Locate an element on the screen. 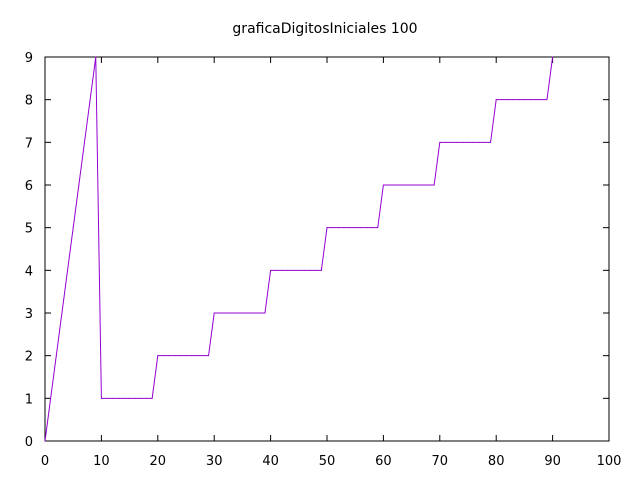 The image size is (640, 480). x-tick-label: 100 is located at coordinates (609, 461).